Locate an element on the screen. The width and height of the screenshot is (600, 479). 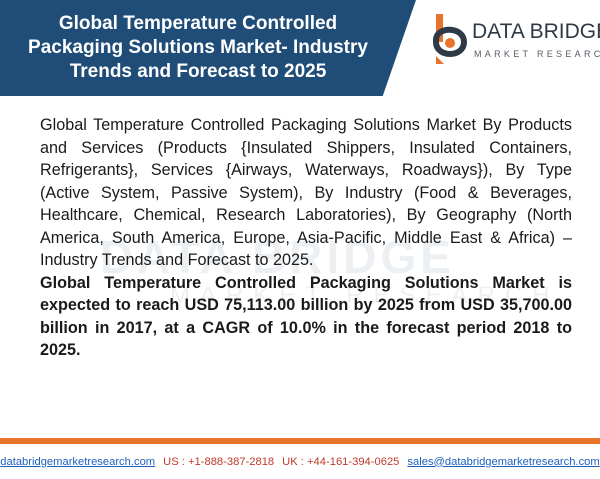
data-bridge-logo-icon is located at coordinates (450, 39).